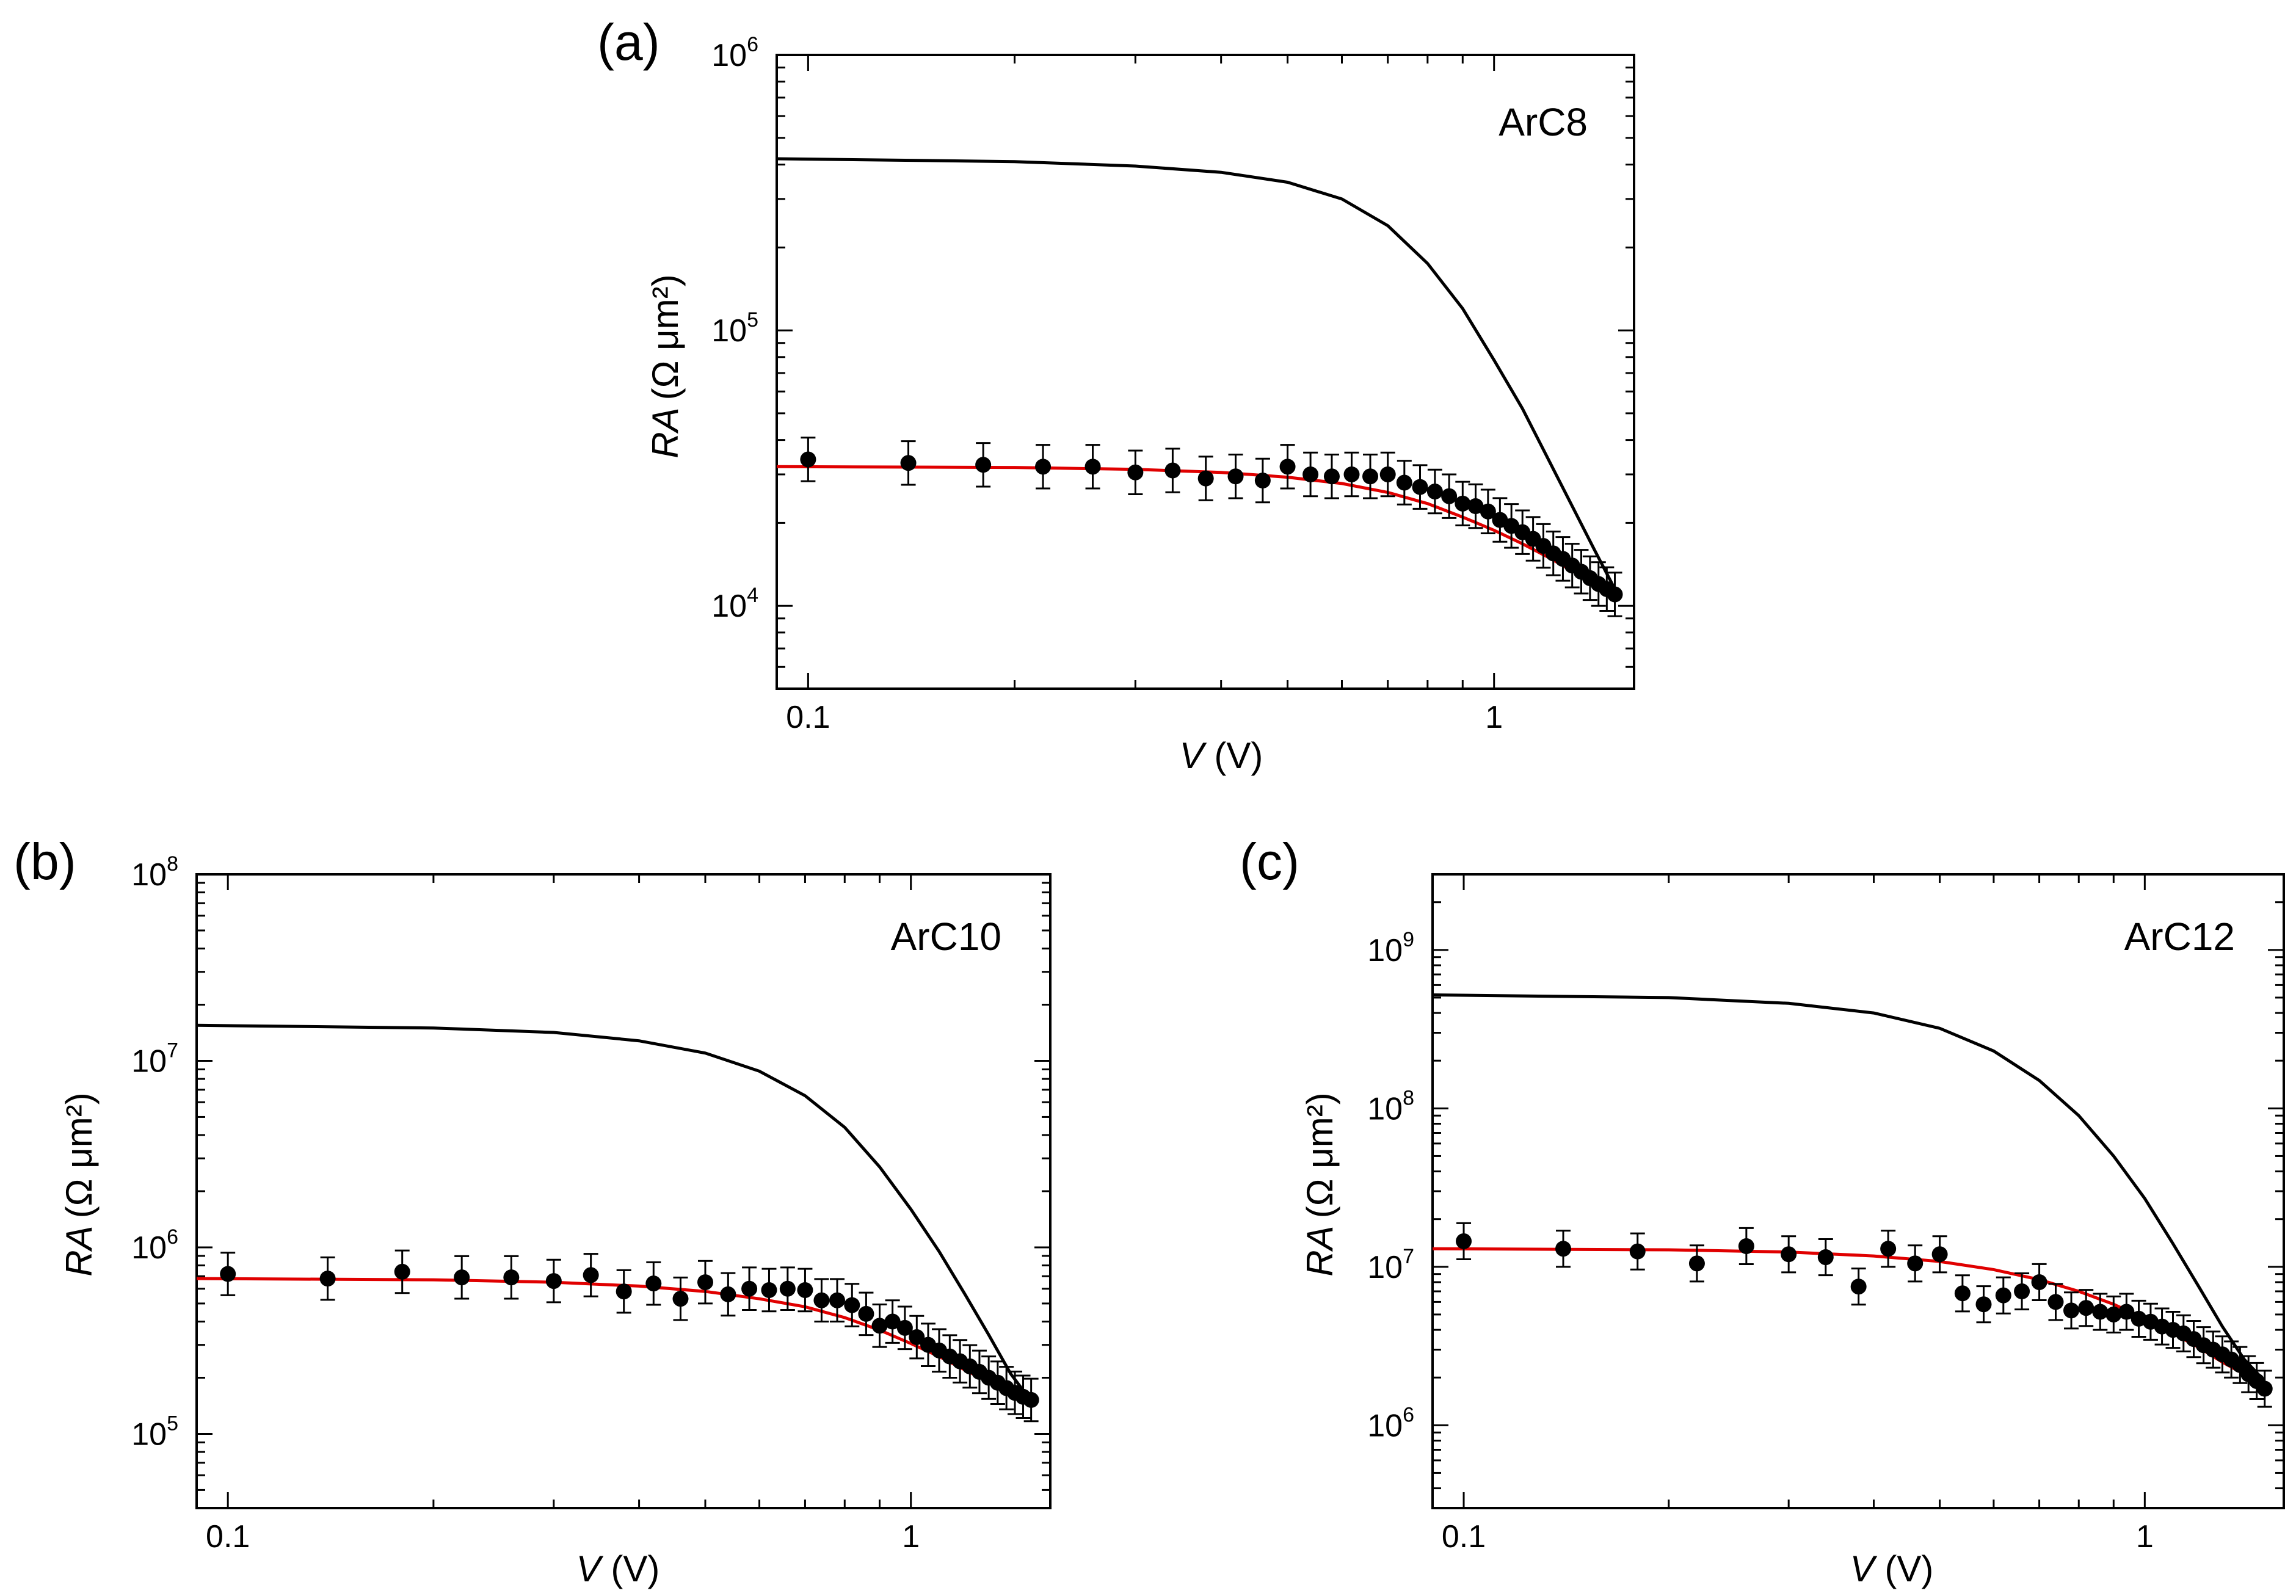  Describe the element at coordinates (1269, 861) in the screenshot. I see `panel-c-letter: (c)` at that location.